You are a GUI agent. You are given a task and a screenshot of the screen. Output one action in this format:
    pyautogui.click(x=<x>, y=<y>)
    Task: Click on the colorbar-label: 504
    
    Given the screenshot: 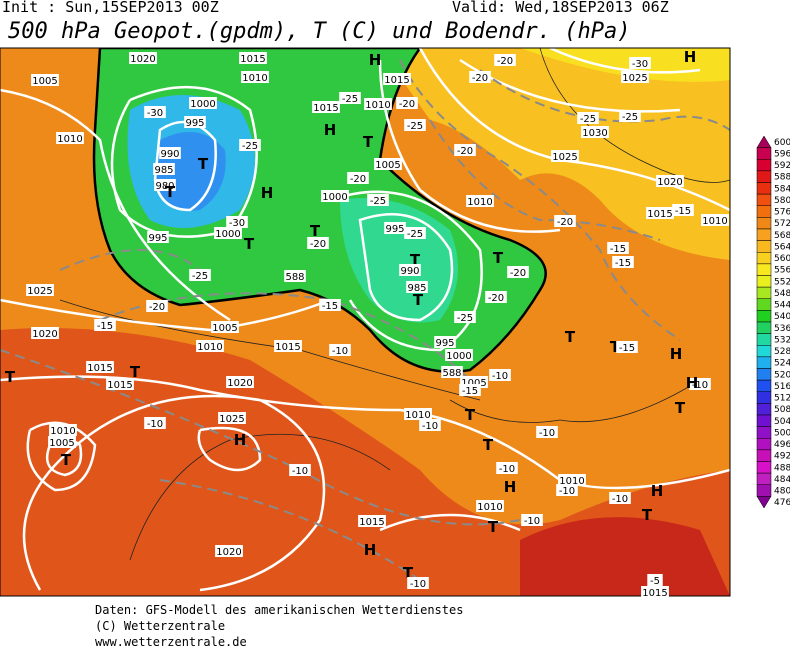 What is the action you would take?
    pyautogui.click(x=782, y=422)
    